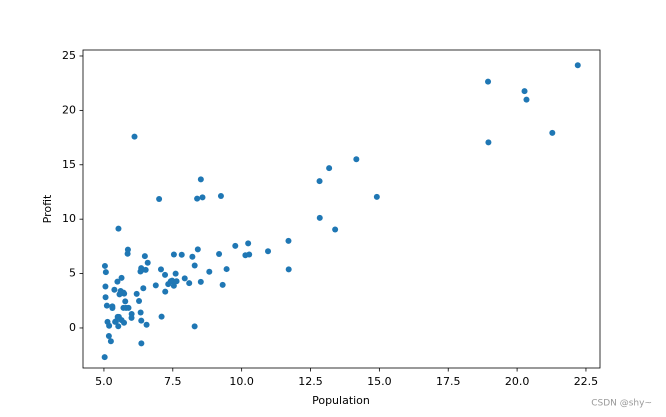 The height and width of the screenshot is (417, 666). What do you see at coordinates (341, 400) in the screenshot?
I see `x-axis-label: Population` at bounding box center [341, 400].